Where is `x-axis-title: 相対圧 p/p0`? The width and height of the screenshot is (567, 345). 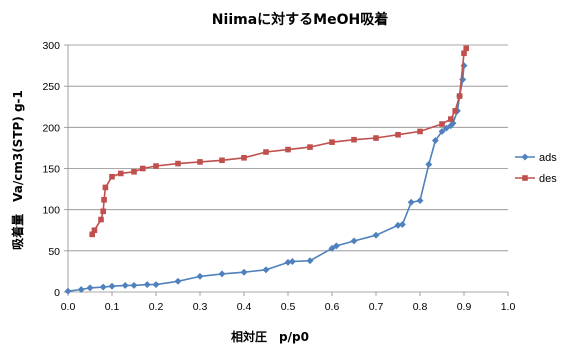
x-axis-title: 相対圧 p/p0 is located at coordinates (270, 336).